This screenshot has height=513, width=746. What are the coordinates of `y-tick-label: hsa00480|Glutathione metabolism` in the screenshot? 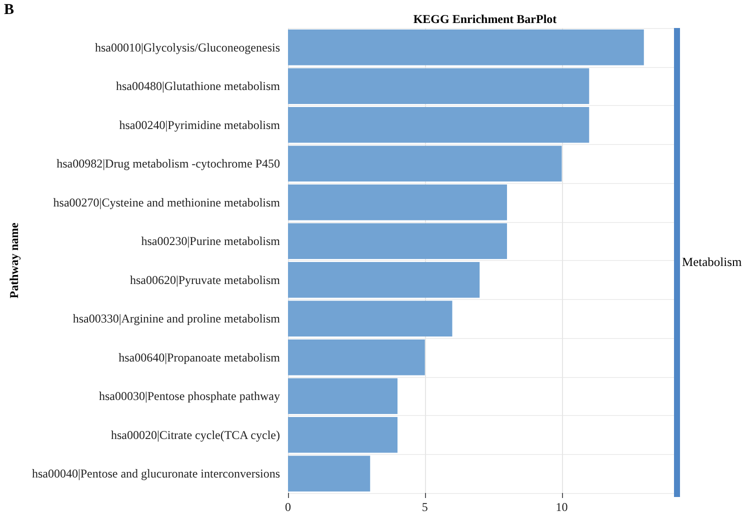 It's located at (198, 86).